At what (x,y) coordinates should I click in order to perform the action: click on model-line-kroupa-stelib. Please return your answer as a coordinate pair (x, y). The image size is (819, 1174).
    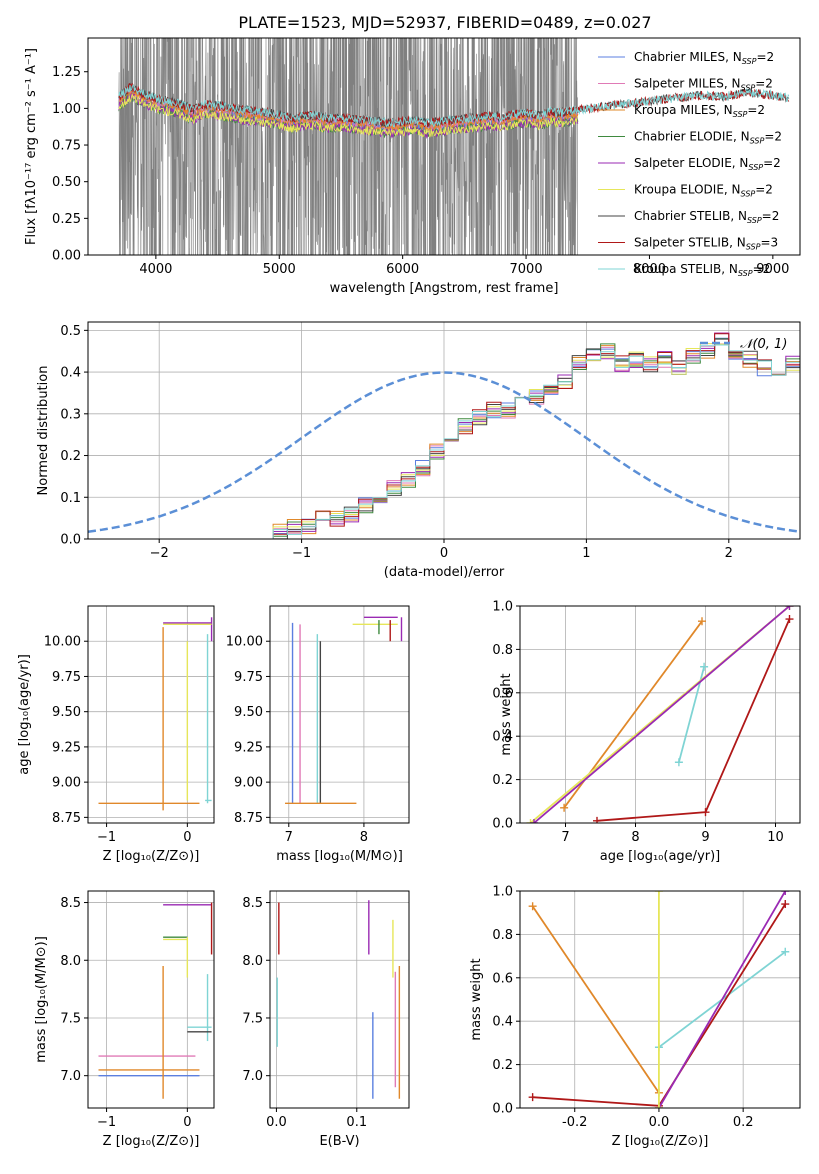
    Looking at the image, I should click on (454, 106).